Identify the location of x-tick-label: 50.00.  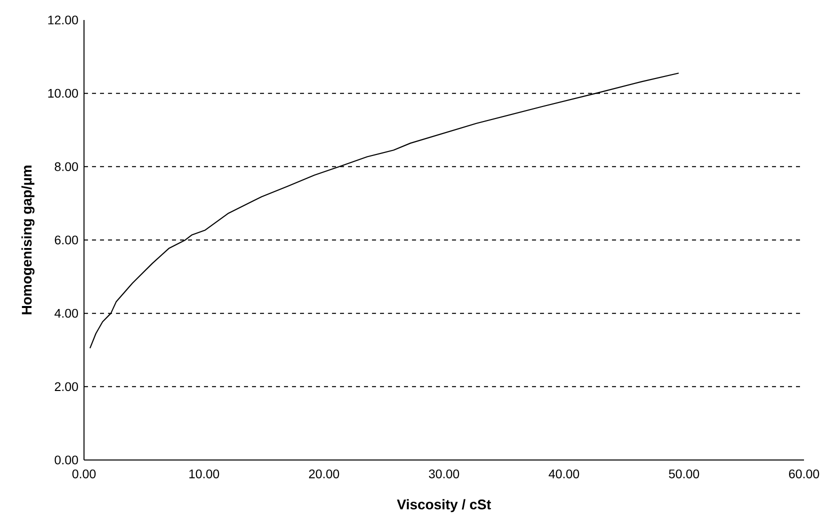
(684, 474).